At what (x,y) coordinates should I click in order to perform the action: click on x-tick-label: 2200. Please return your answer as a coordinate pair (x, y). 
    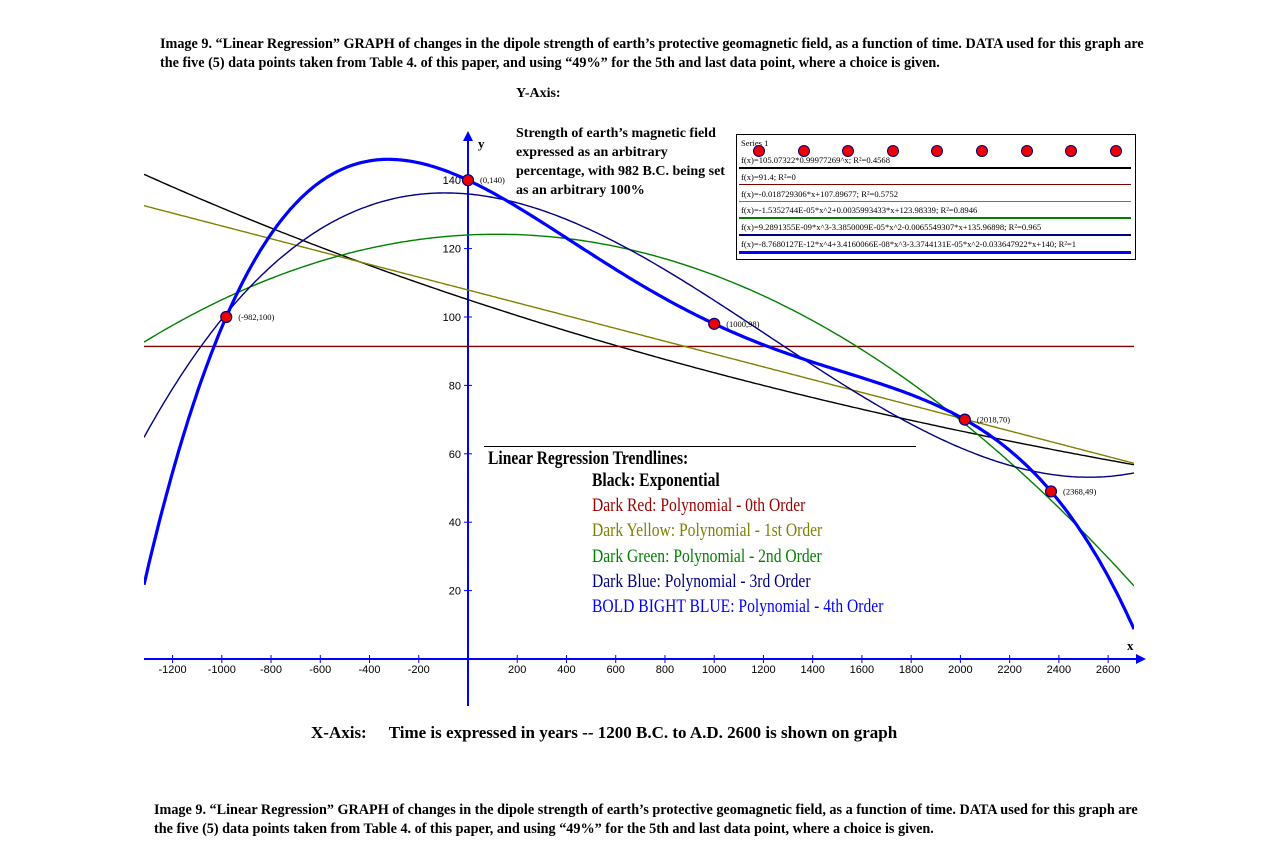
    Looking at the image, I should click on (1009, 670).